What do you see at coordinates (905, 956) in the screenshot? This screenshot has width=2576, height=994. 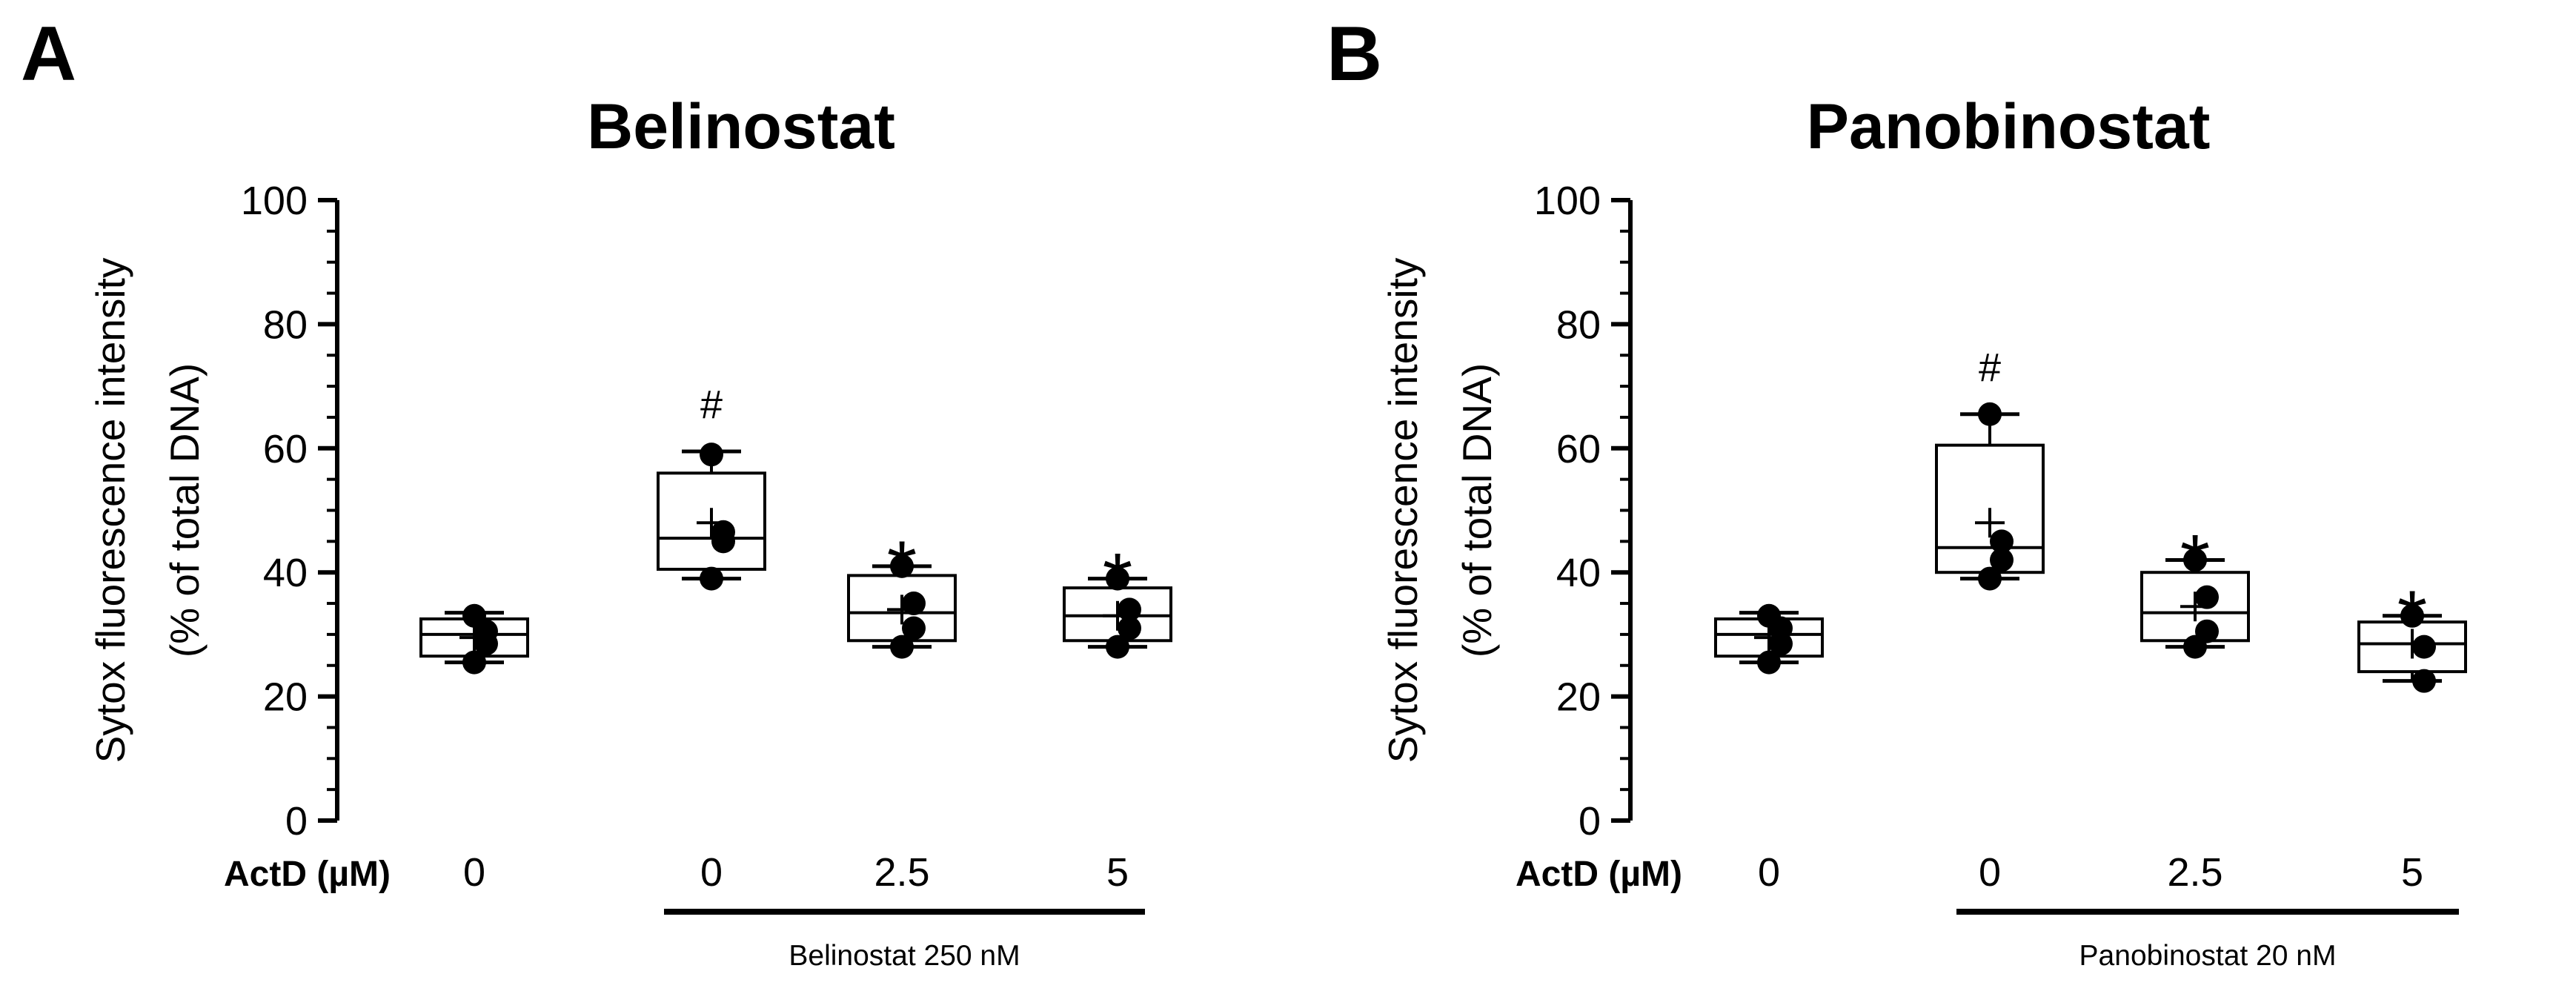 I see `treatment-label: Belinostat 250 nM` at bounding box center [905, 956].